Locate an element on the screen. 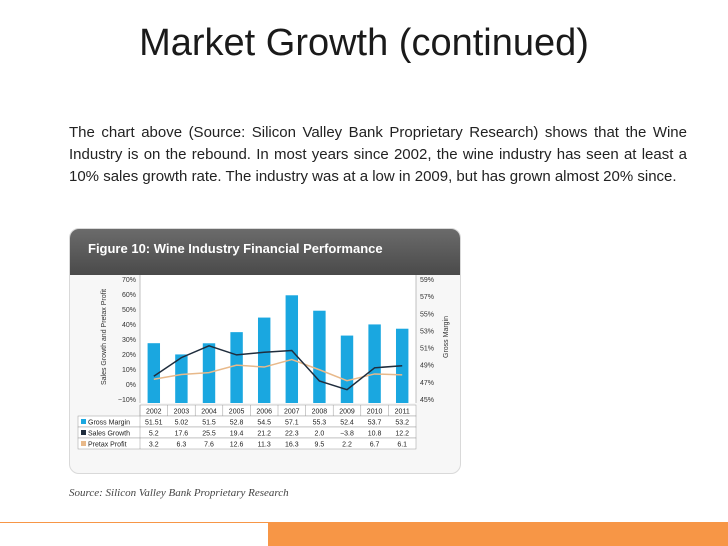 The width and height of the screenshot is (728, 546). table-cell-value: 10.8 is located at coordinates (375, 434).